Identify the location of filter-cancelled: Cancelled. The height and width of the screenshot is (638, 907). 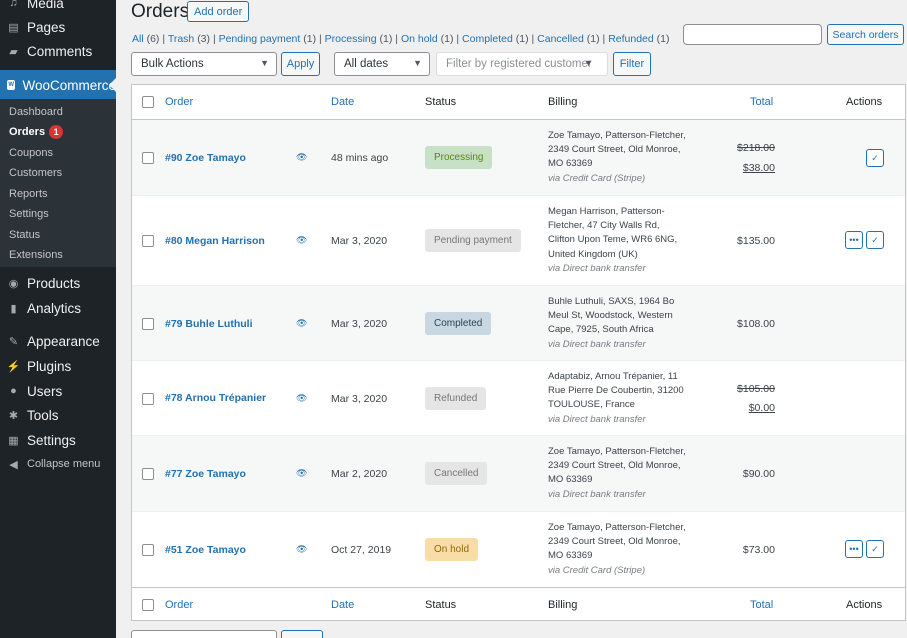
(560, 39).